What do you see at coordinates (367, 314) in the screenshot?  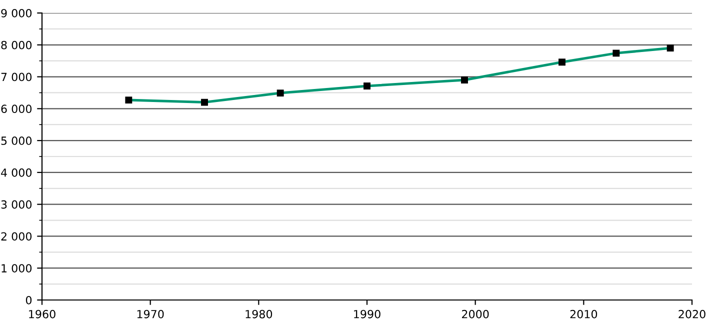 I see `x-tick-label: 1990` at bounding box center [367, 314].